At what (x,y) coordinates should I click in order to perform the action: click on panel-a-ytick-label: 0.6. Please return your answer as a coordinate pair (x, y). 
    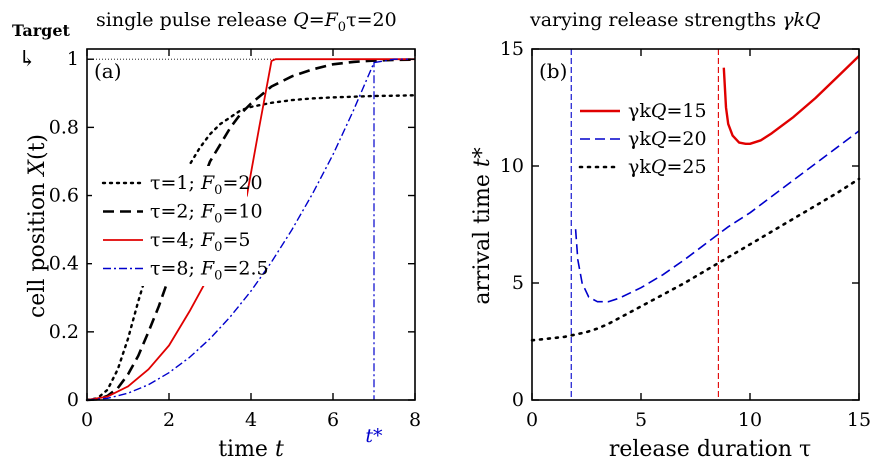
    Looking at the image, I should click on (64, 196).